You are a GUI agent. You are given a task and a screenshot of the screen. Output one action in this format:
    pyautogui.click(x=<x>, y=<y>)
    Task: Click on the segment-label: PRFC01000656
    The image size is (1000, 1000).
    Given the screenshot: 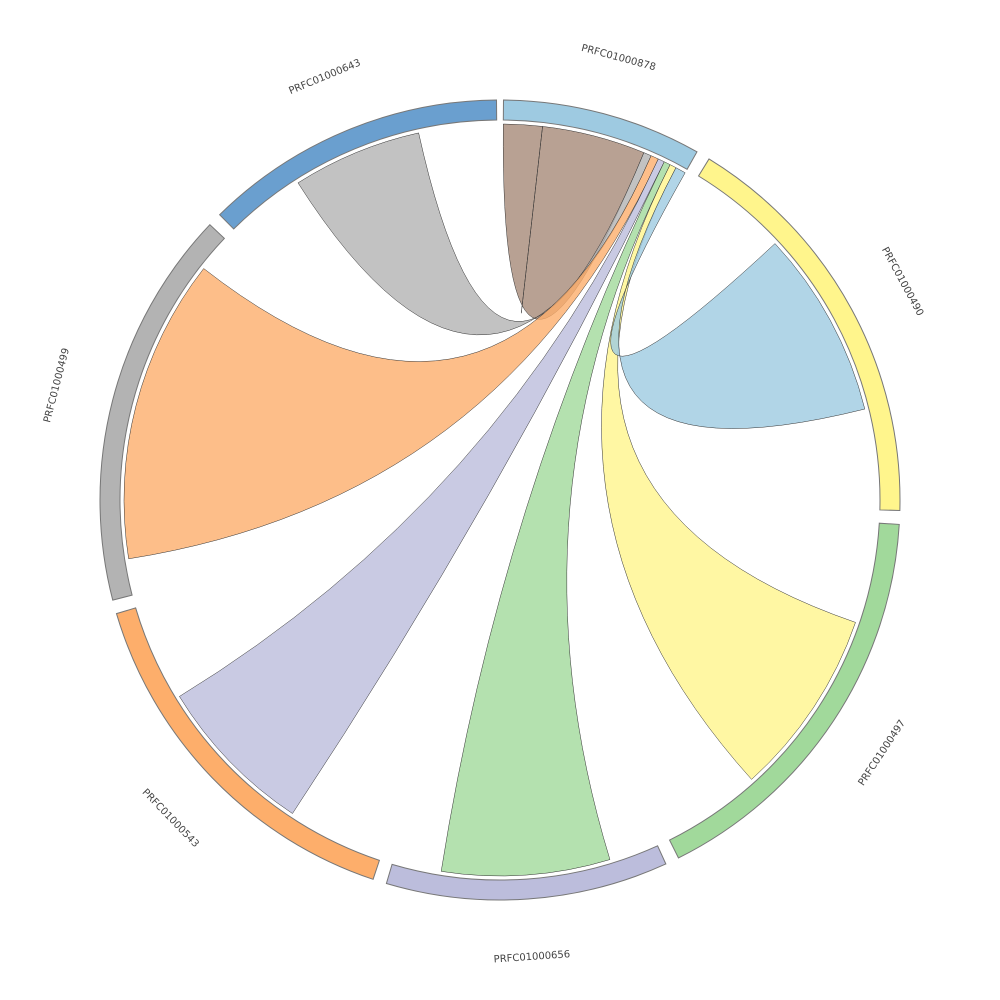 What is the action you would take?
    pyautogui.click(x=531, y=957)
    